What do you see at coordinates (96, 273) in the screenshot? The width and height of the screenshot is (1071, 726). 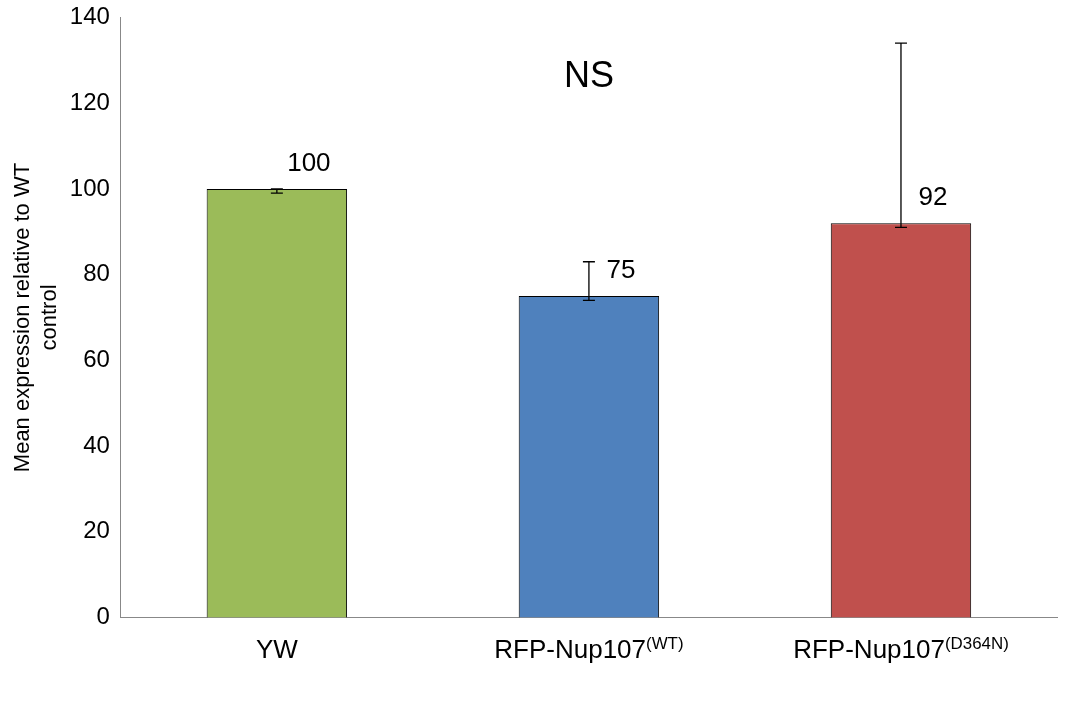 I see `y-tick-label: 80` at bounding box center [96, 273].